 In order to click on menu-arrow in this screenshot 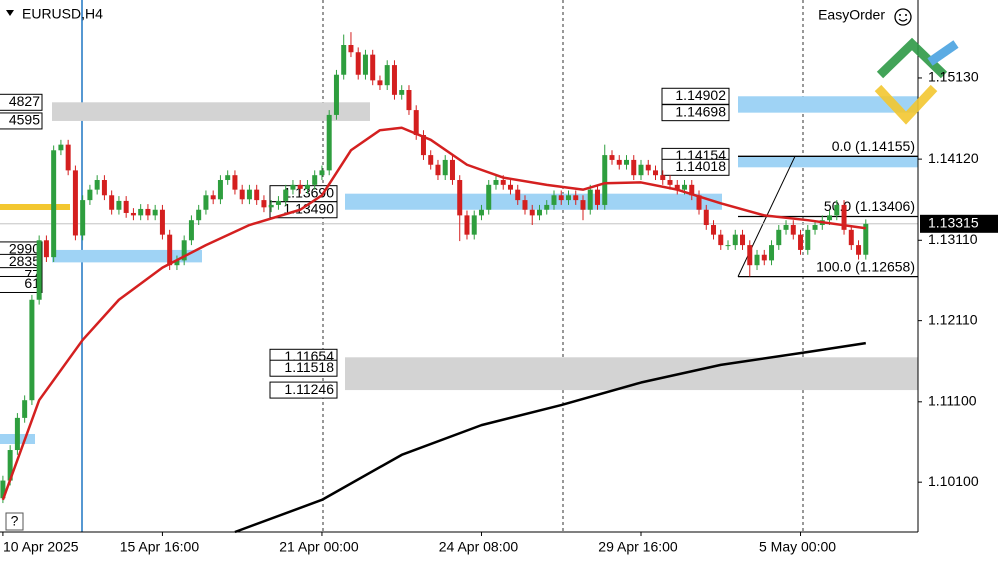, I will do `click(10, 13)`.